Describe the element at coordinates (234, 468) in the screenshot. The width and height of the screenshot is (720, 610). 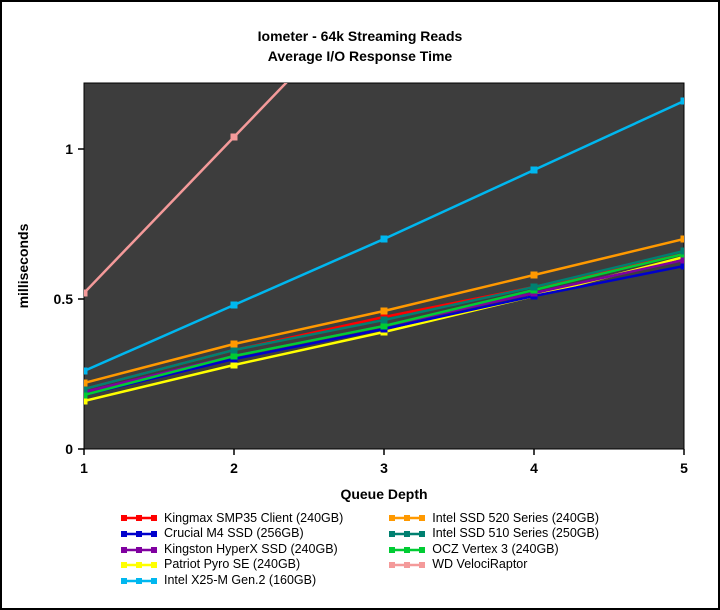
I see `x-tick-label: 2` at that location.